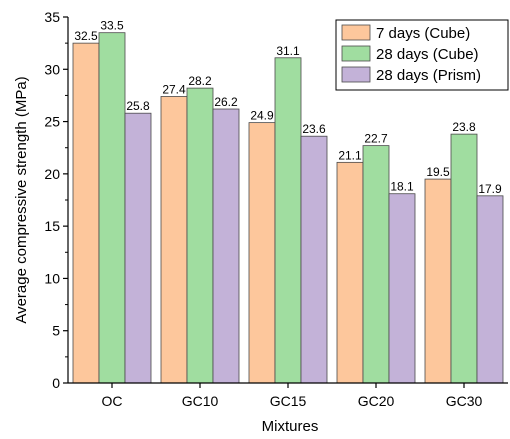 The image size is (510, 439). What do you see at coordinates (376, 139) in the screenshot?
I see `data-label: 22.7` at bounding box center [376, 139].